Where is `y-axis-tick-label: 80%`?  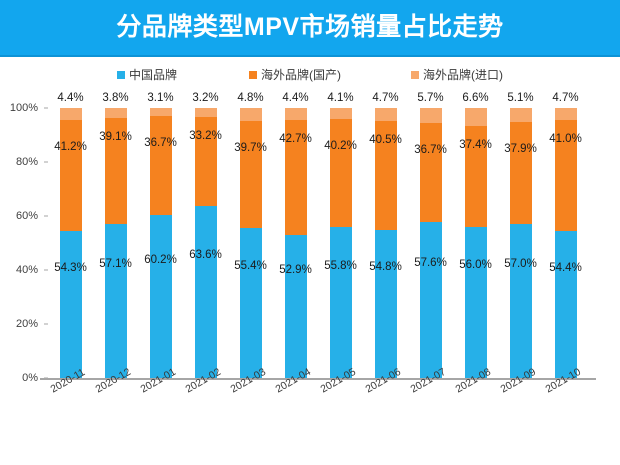
y-axis-tick-label: 80% is located at coordinates (26, 162).